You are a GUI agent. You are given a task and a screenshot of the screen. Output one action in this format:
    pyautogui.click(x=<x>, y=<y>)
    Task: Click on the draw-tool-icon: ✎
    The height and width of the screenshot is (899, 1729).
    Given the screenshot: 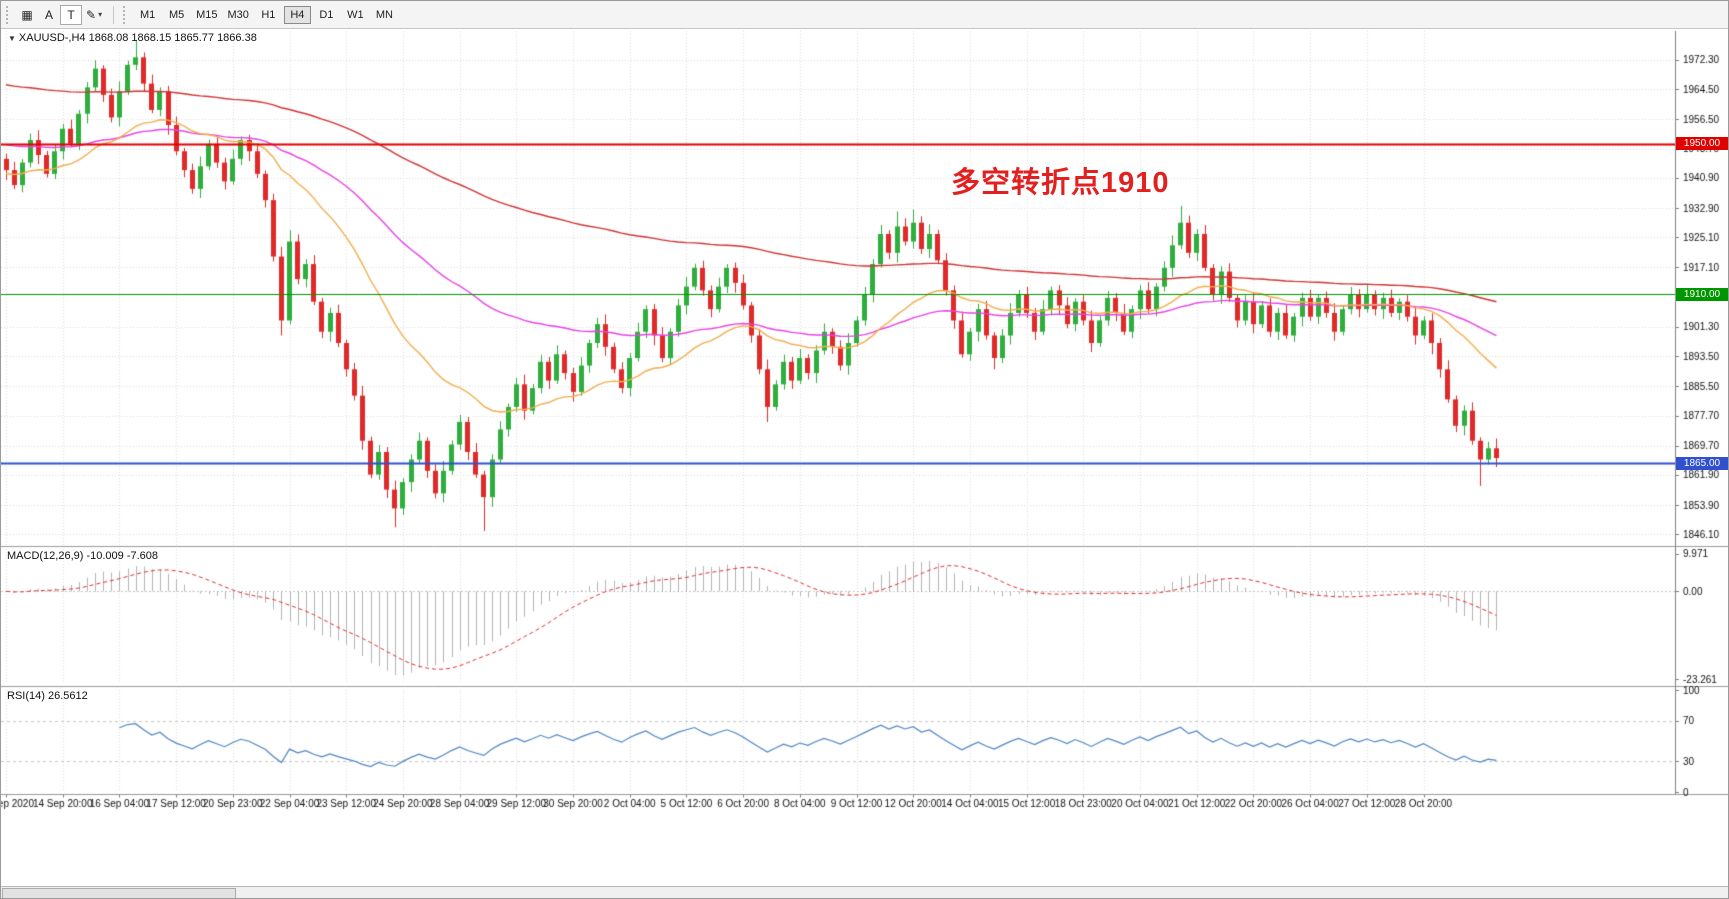 What is the action you would take?
    pyautogui.click(x=91, y=14)
    